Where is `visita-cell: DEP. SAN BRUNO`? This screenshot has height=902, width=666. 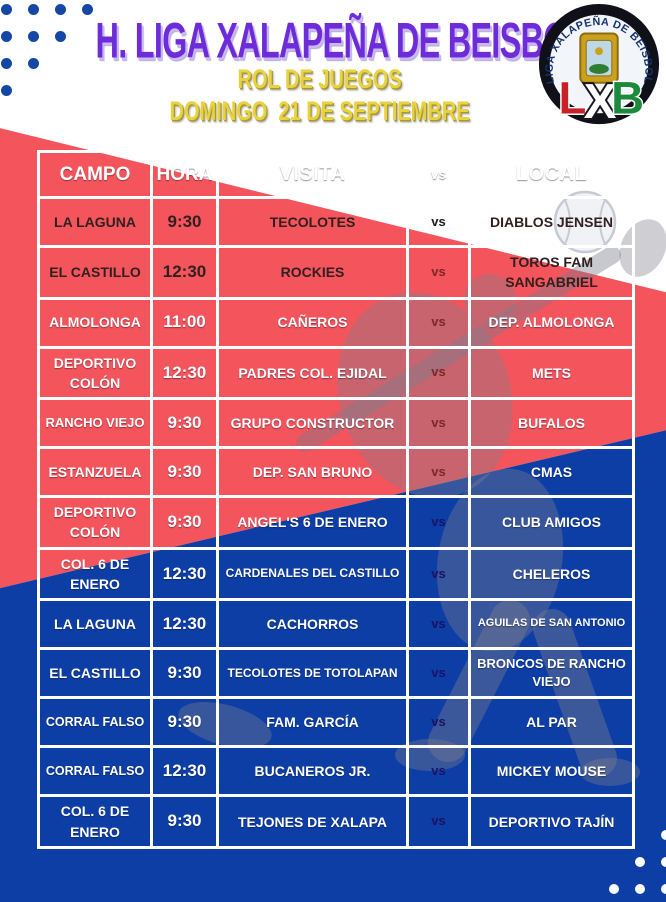 visita-cell: DEP. SAN BRUNO is located at coordinates (311, 472).